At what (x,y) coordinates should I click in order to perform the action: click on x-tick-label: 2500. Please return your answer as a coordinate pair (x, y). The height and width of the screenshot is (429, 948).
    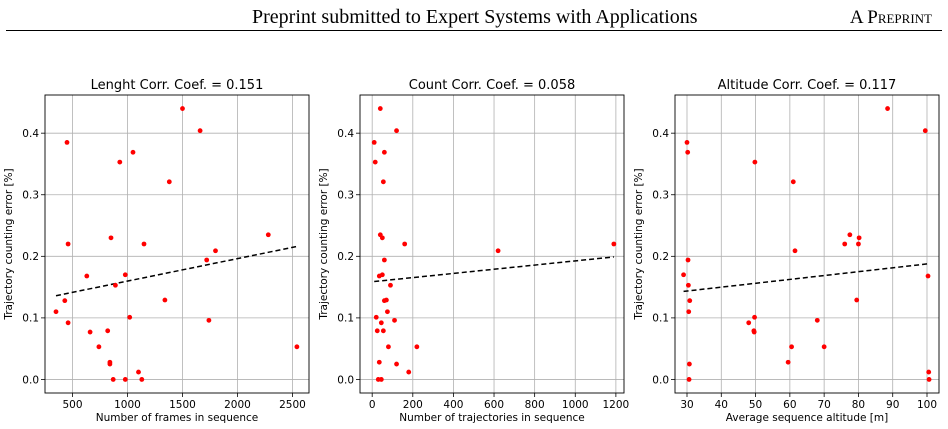
    Looking at the image, I should click on (292, 405).